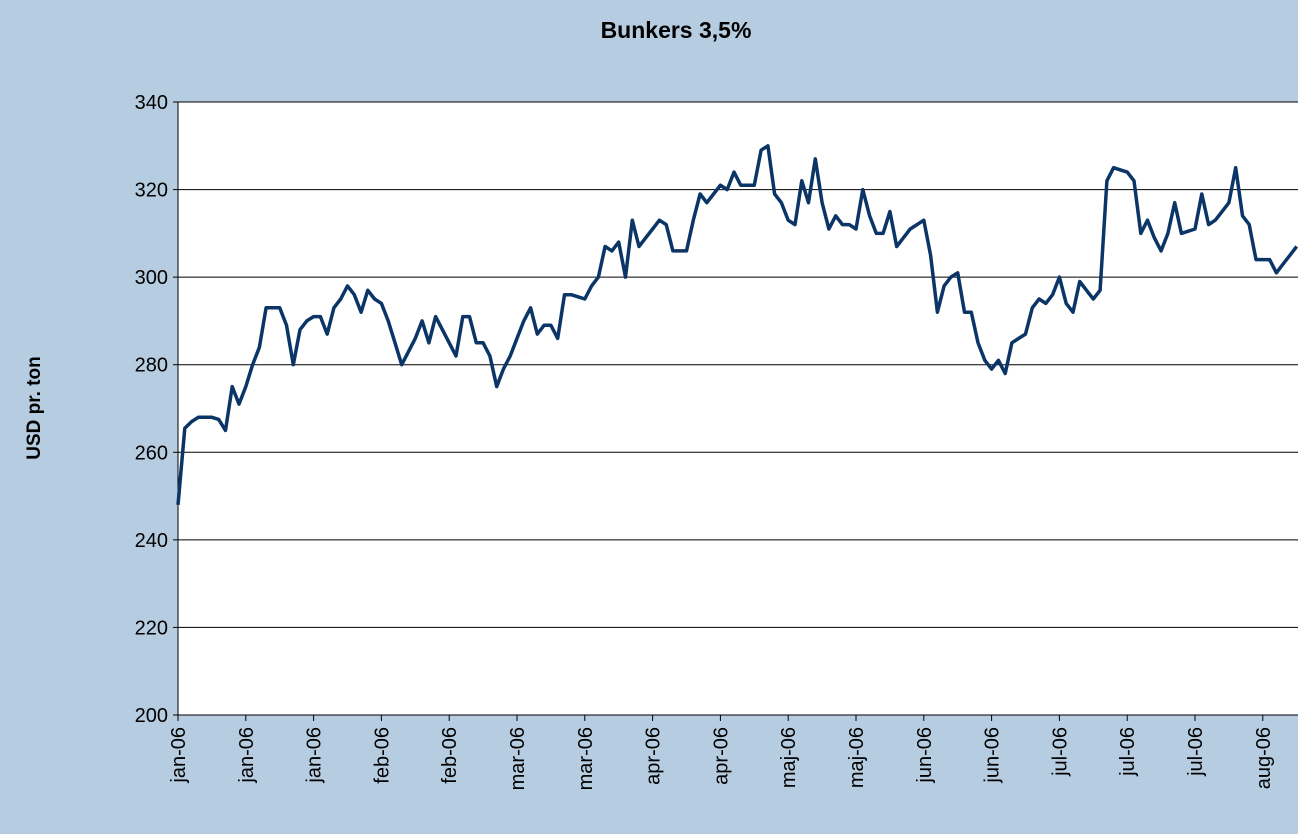  I want to click on y-tick-label: 200, so click(151, 716).